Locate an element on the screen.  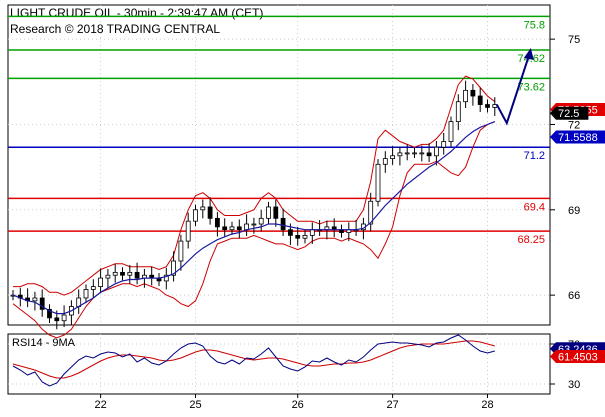
level-label: 68.25 is located at coordinates (531, 240).